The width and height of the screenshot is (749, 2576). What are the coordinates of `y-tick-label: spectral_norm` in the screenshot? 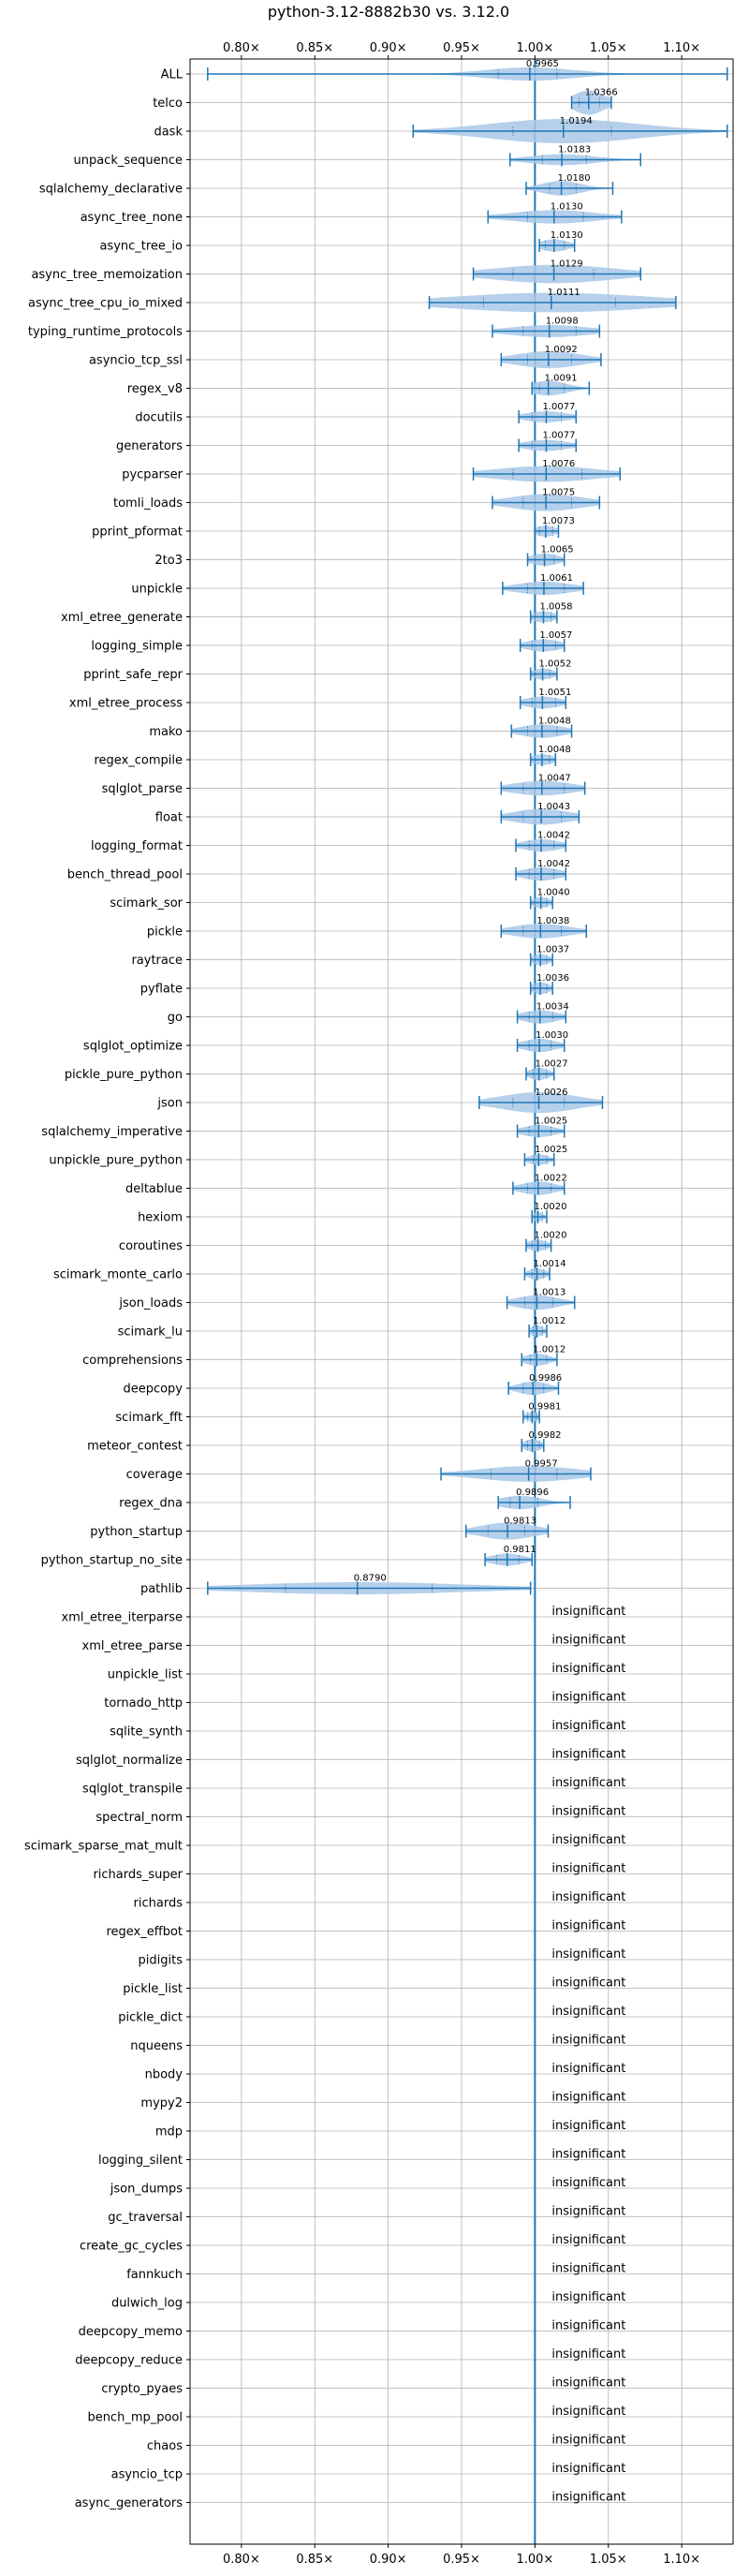 It's located at (139, 1818).